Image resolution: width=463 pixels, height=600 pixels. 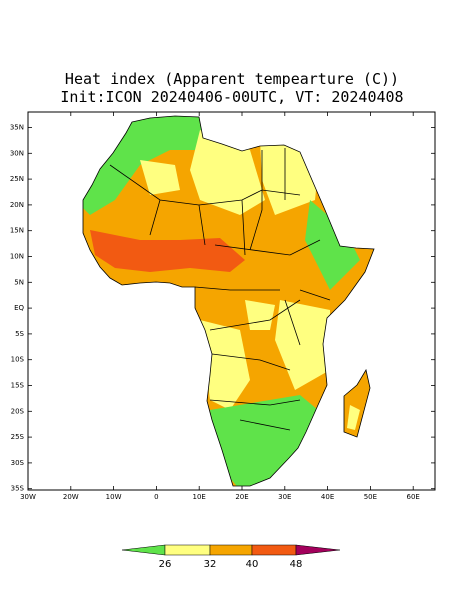 What do you see at coordinates (17, 179) in the screenshot?
I see `lat-label: 25N` at bounding box center [17, 179].